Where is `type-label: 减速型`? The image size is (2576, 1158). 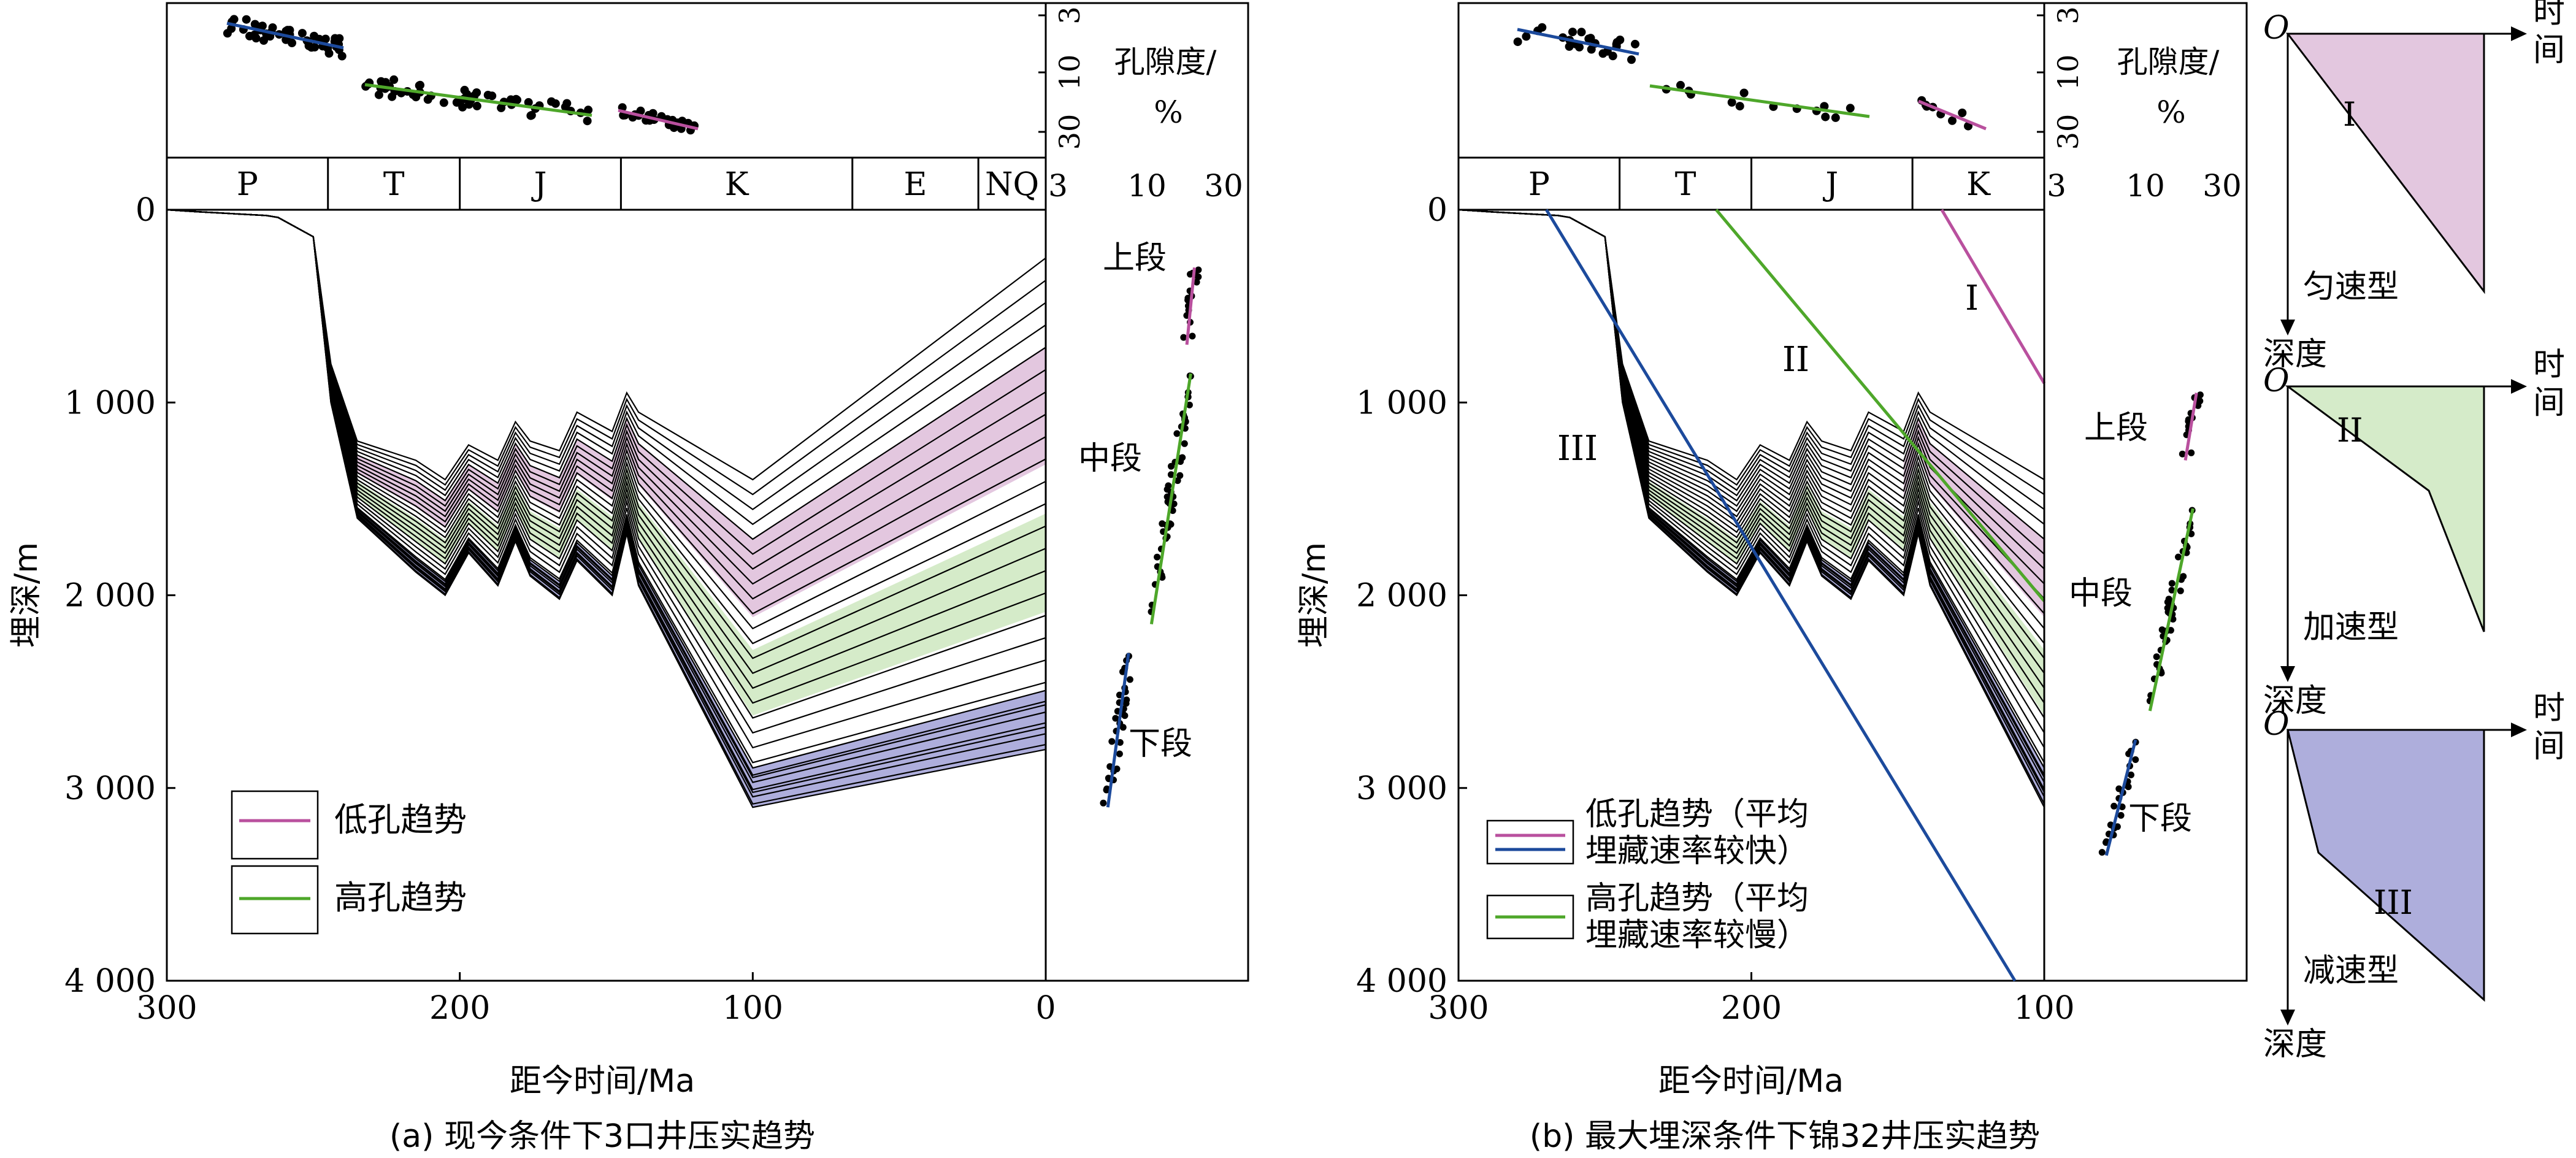 type-label: 减速型 is located at coordinates (2351, 971).